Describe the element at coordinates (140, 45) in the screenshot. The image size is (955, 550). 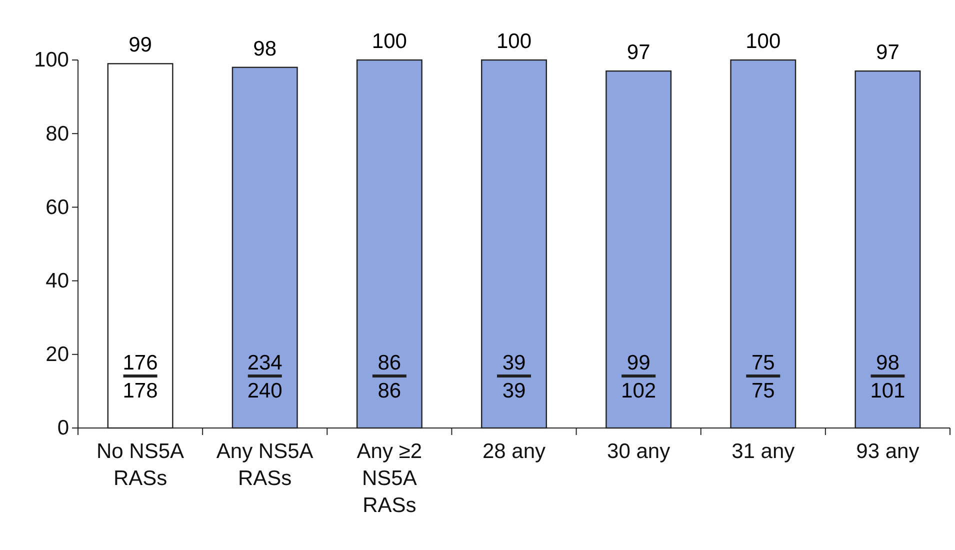
I see `data-label: 99` at that location.